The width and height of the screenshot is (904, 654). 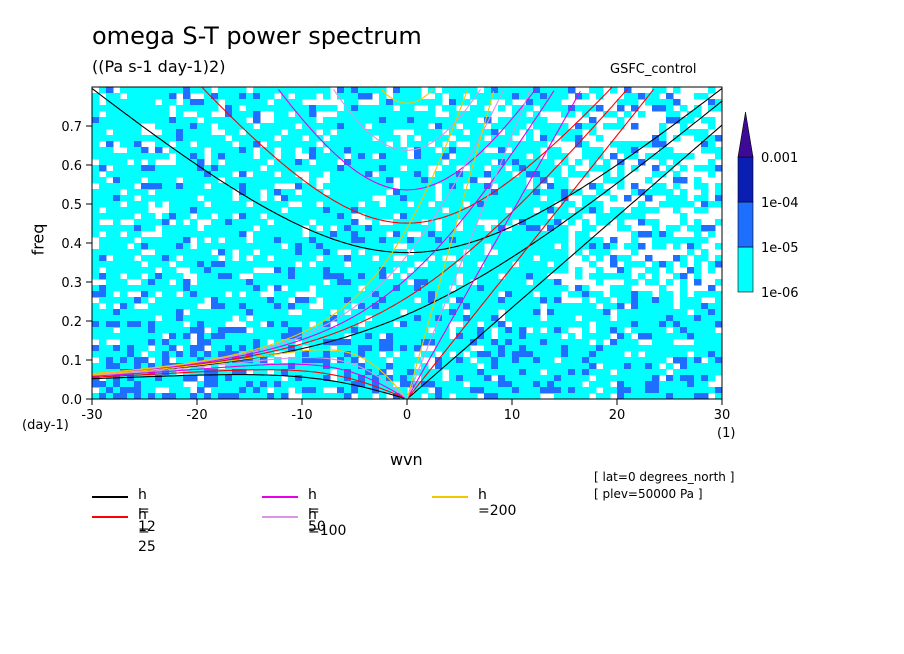 I want to click on colorbar-label: 1e-05, so click(x=780, y=248).